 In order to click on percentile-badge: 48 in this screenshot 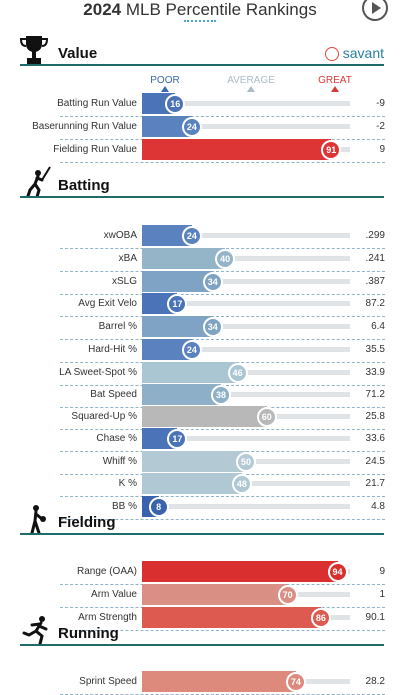, I will do `click(241, 484)`.